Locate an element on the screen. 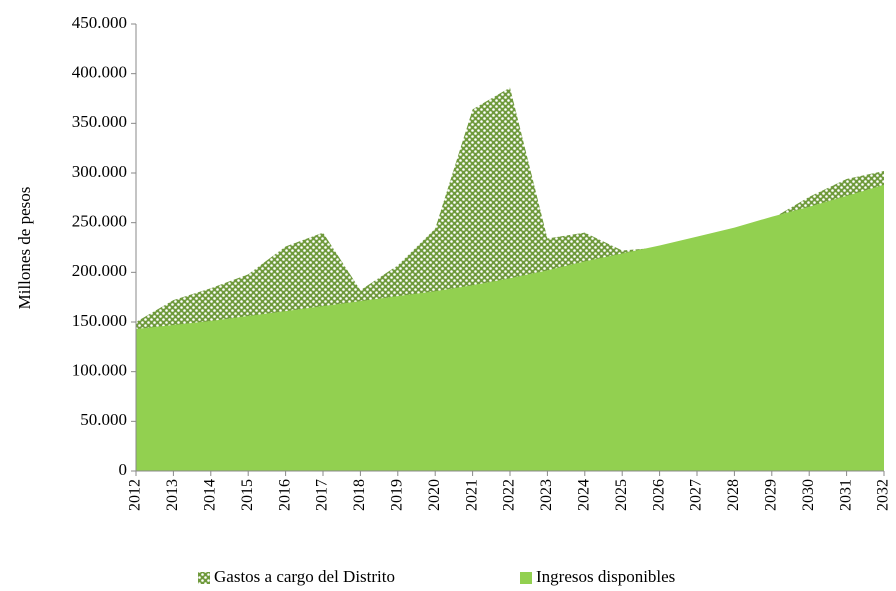 The image size is (896, 591). y-tick-label: 50.000 is located at coordinates (103, 419).